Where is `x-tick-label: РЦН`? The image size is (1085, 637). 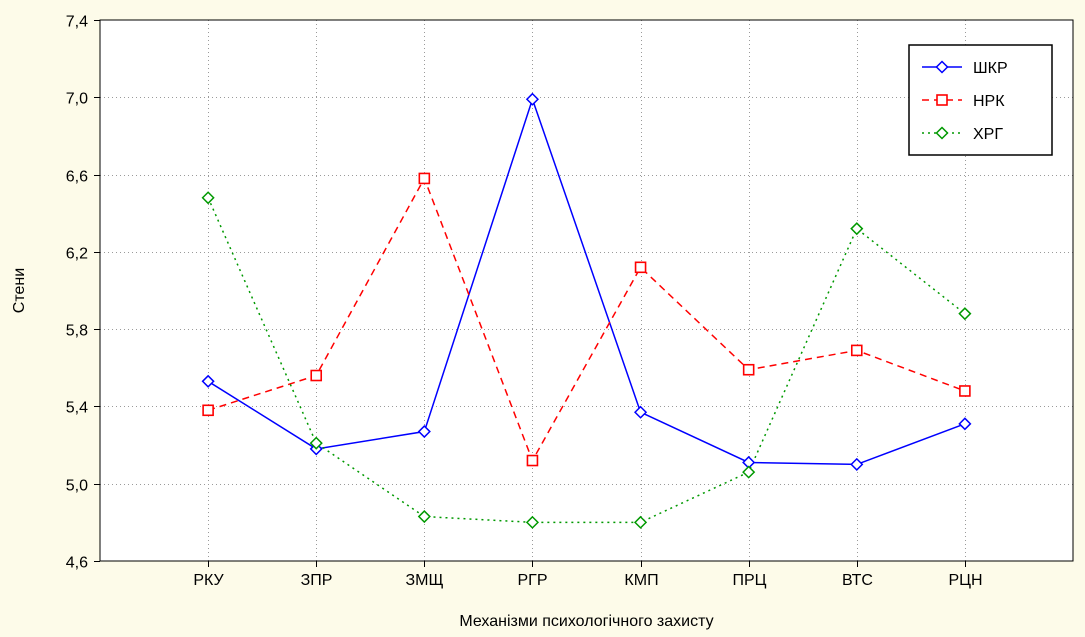
x-tick-label: РЦН is located at coordinates (965, 580).